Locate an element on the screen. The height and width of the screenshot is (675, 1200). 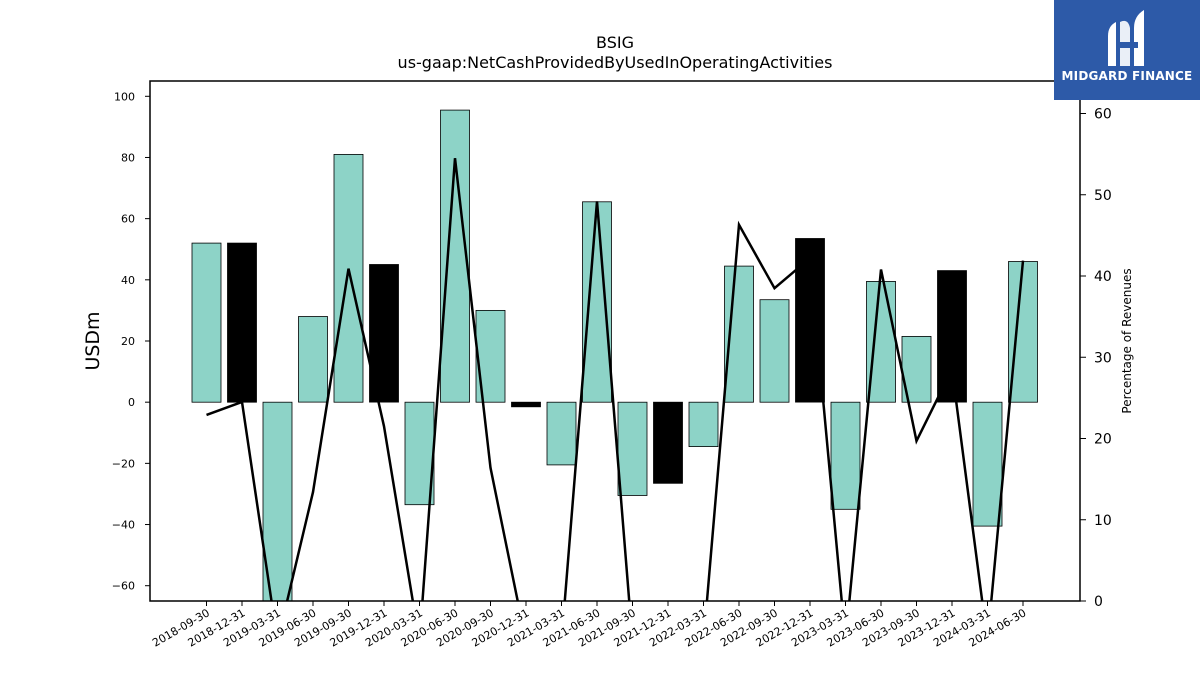
y2-tick-label: 0 is located at coordinates (1098, 602).